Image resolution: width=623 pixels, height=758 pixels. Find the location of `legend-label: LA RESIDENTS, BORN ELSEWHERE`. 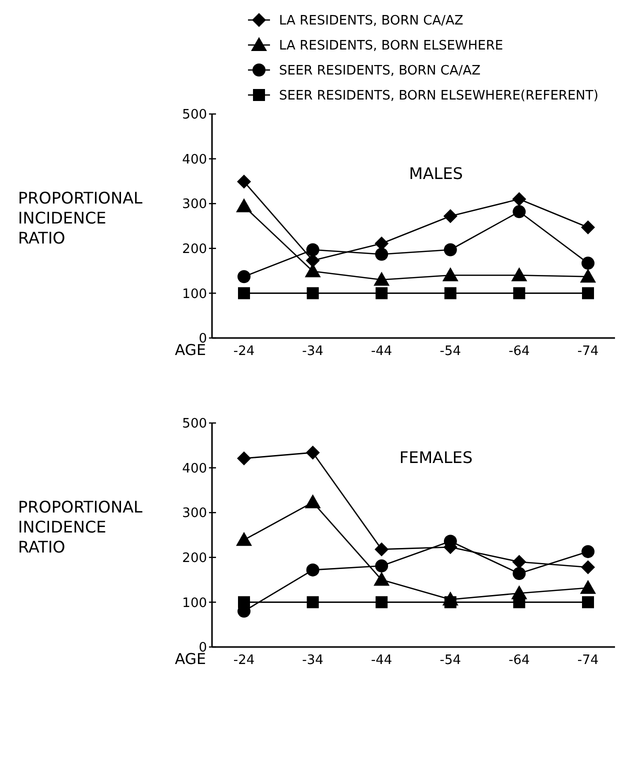

legend-label: LA RESIDENTS, BORN ELSEWHERE is located at coordinates (391, 46).